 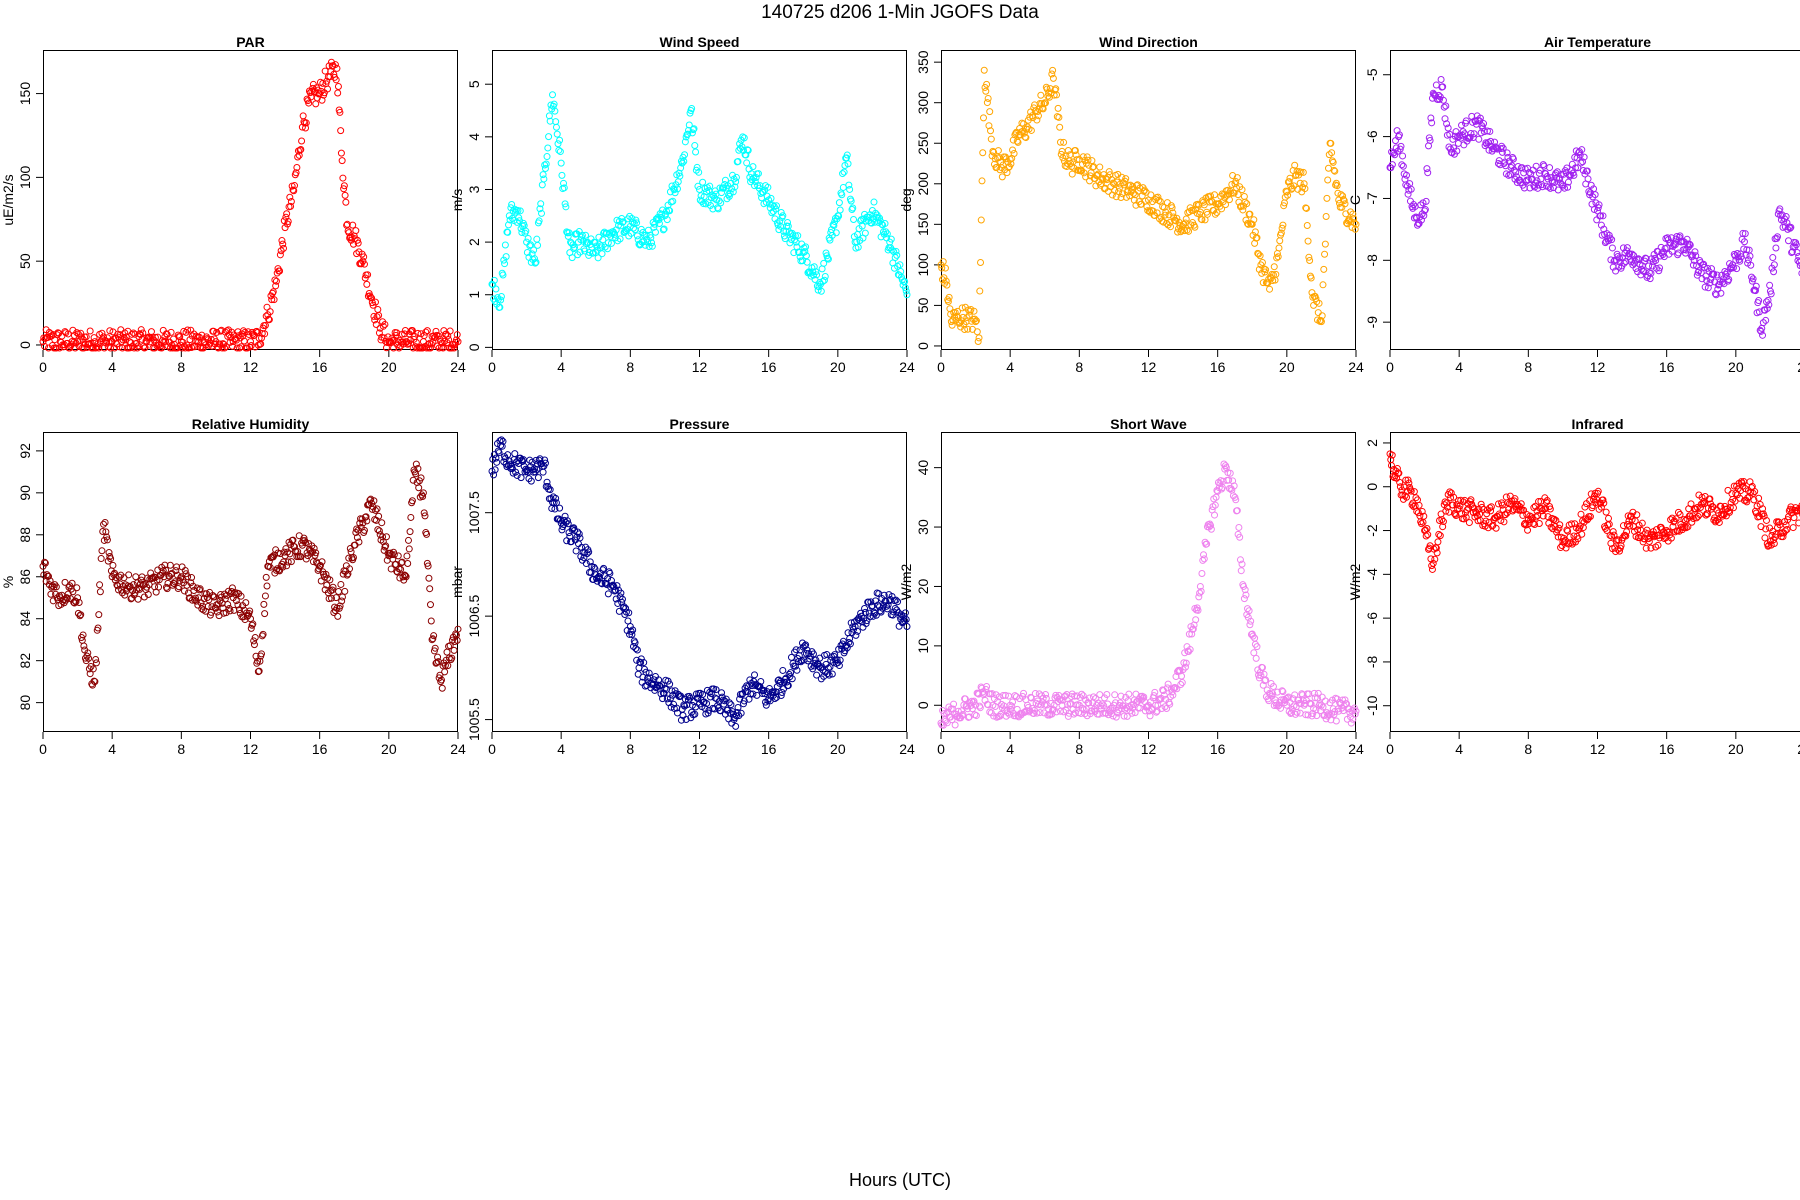 What do you see at coordinates (1356, 749) in the screenshot?
I see `x-tick-label: 24` at bounding box center [1356, 749].